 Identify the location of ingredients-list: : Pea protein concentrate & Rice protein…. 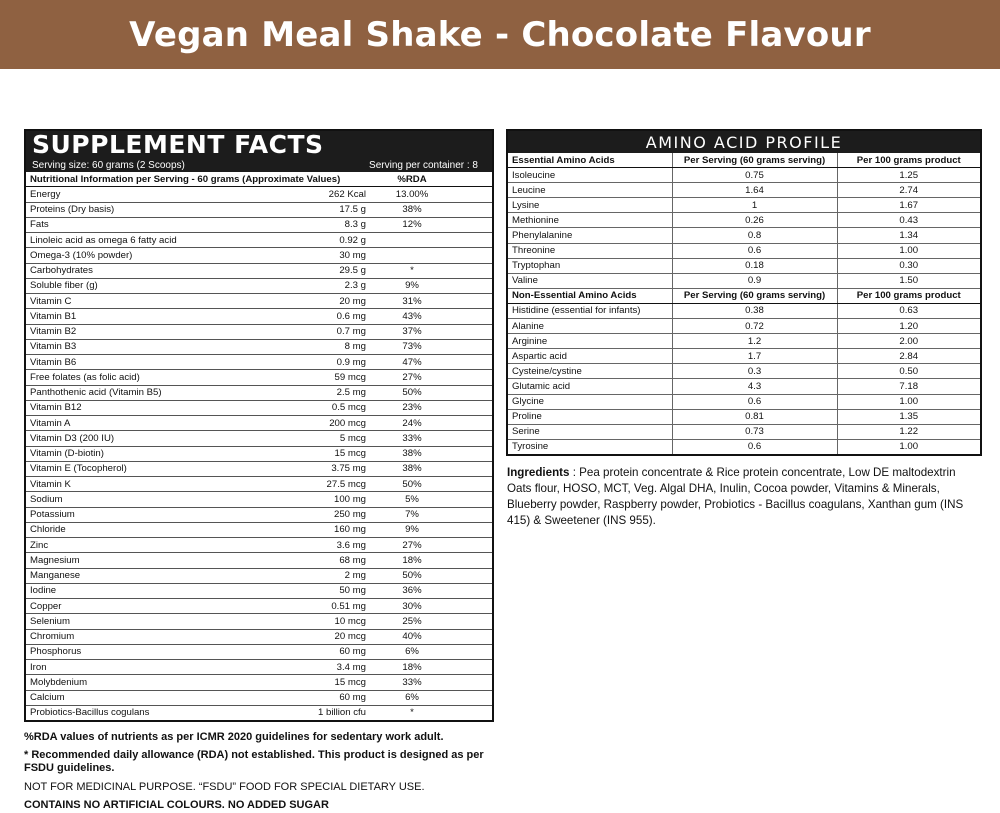
(735, 496).